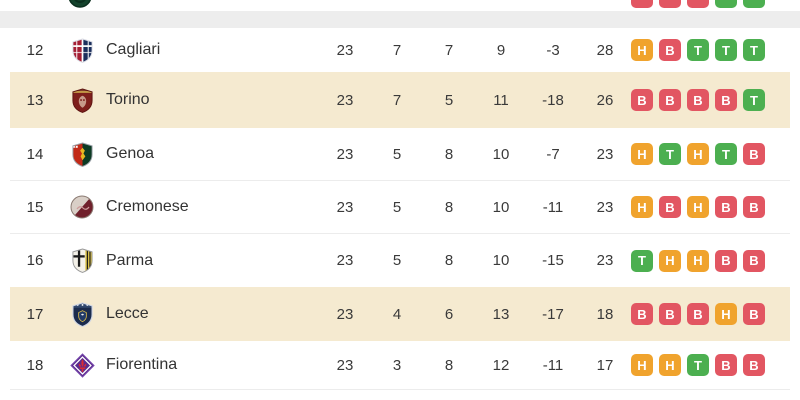 The width and height of the screenshot is (800, 400). Describe the element at coordinates (400, 5) in the screenshot. I see `table-row-partial-top` at that location.